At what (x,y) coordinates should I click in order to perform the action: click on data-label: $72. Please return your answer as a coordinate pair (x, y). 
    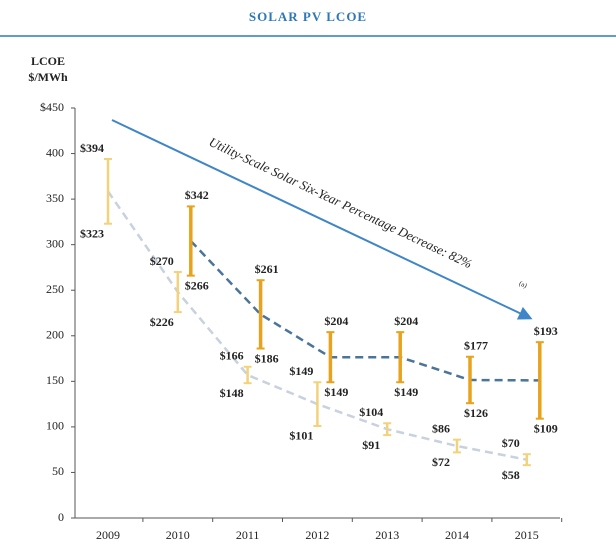
    Looking at the image, I should click on (441, 462).